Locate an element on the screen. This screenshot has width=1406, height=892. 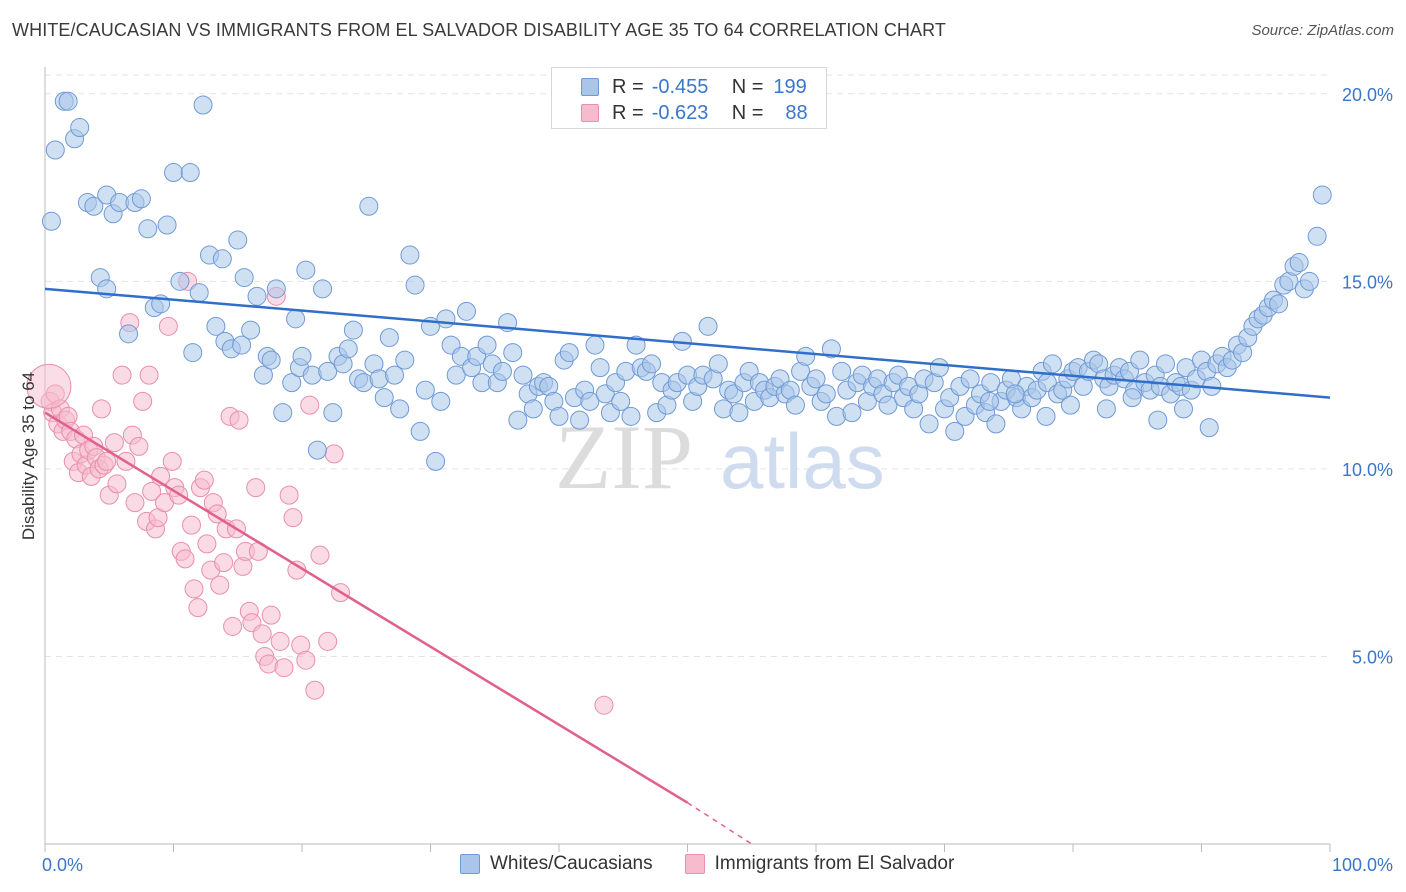
legend-n-value: 199 is located at coordinates (790, 86).